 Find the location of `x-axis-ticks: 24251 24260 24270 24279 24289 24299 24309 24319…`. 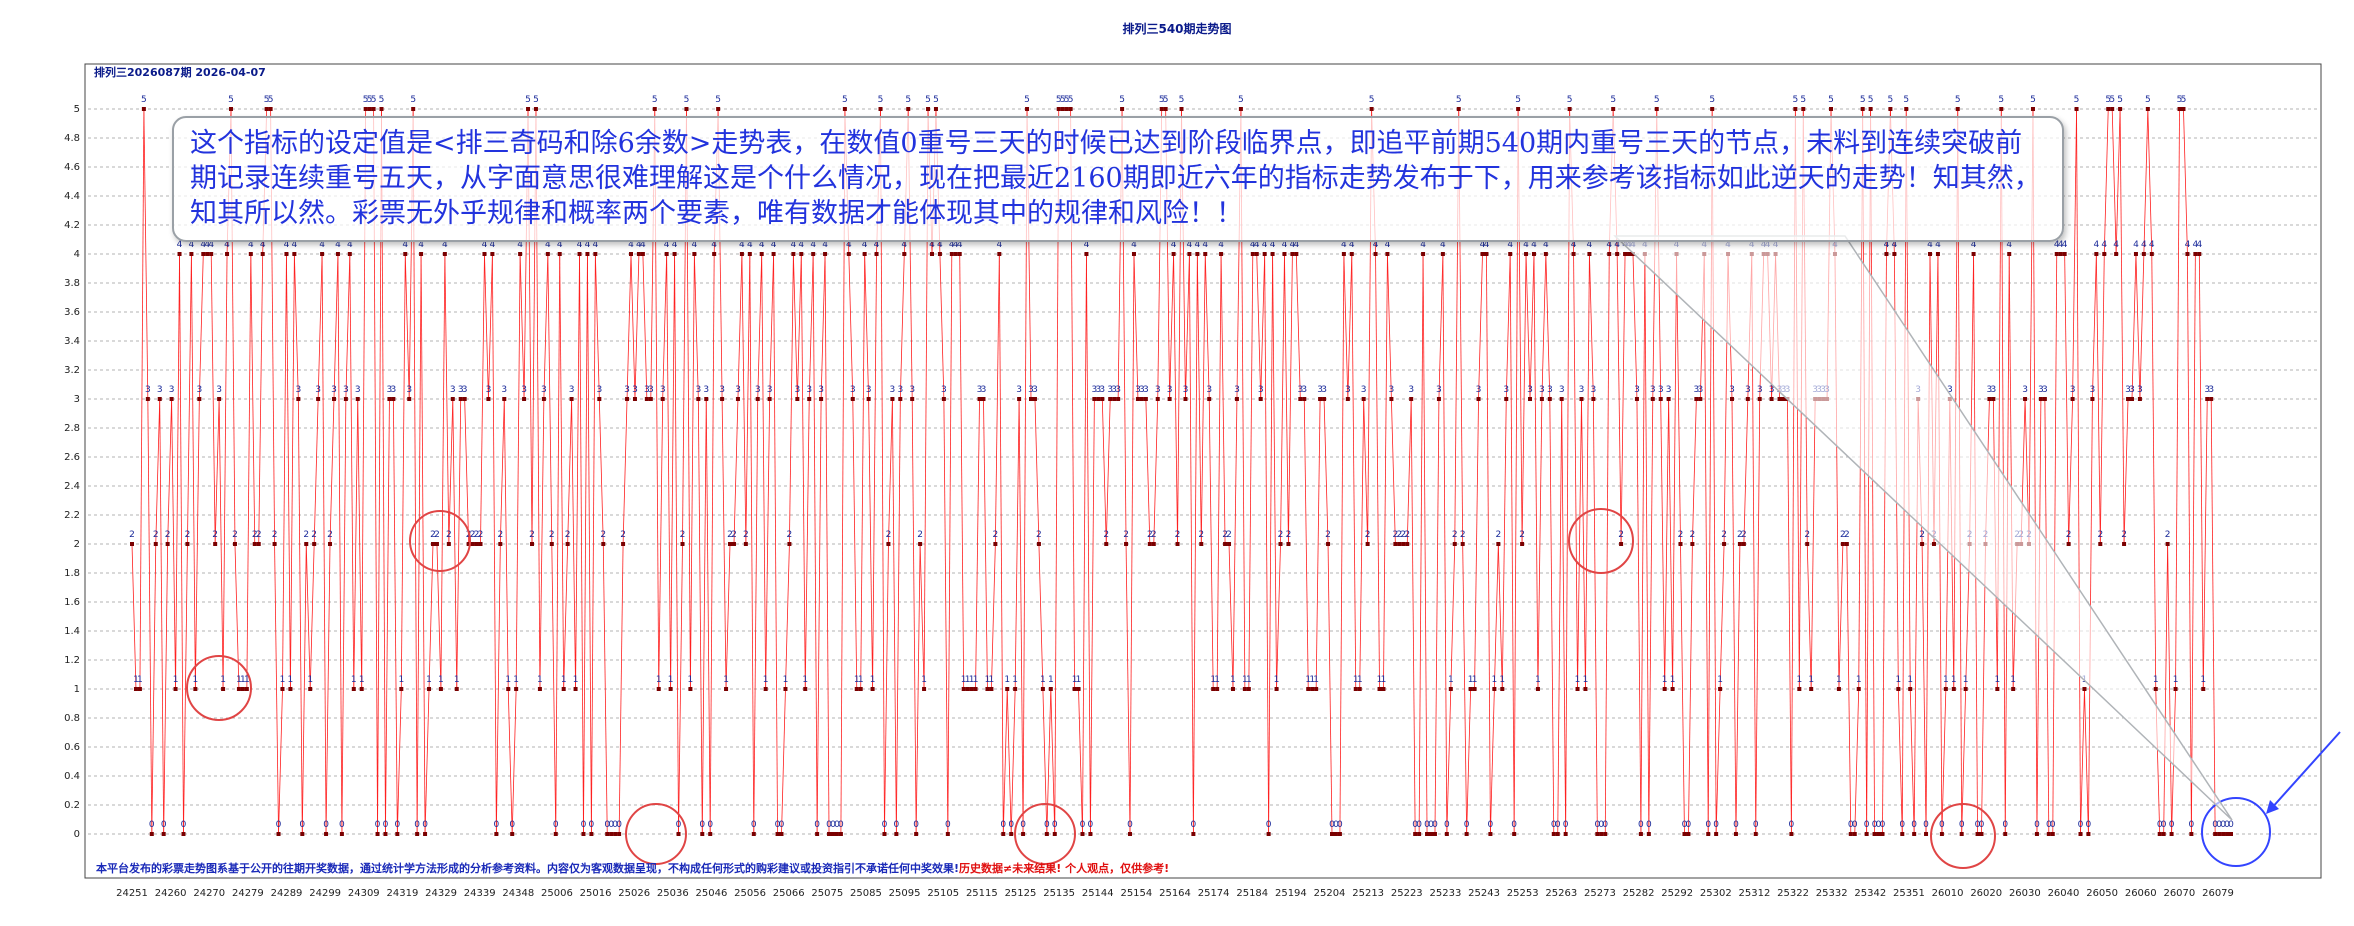

x-axis-ticks: 24251 24260 24270 24279 24289 24299 24309 24319… is located at coordinates (1175, 893).